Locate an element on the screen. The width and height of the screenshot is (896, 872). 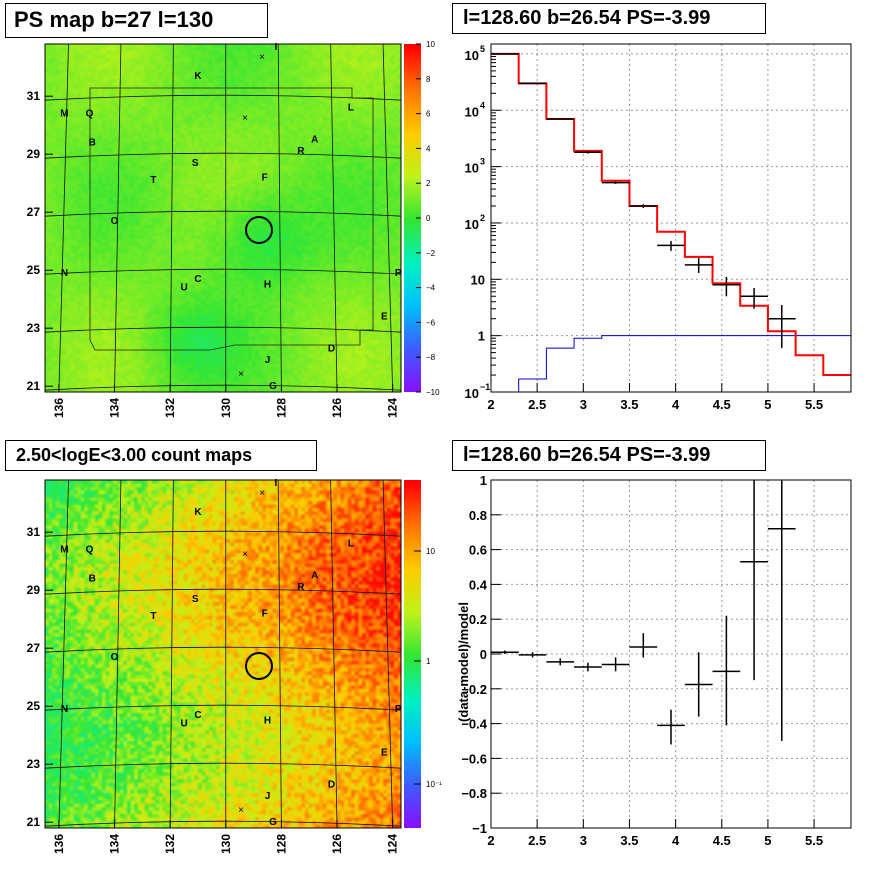
colorbar-tick-label: −8 is located at coordinates (431, 357).